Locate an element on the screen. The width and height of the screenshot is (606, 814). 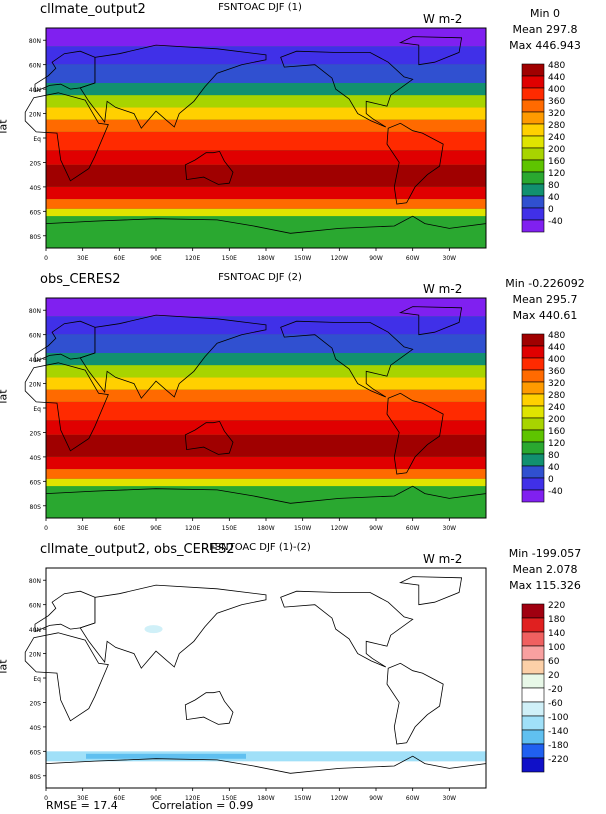
colorbar-label: 100 is located at coordinates (556, 648).